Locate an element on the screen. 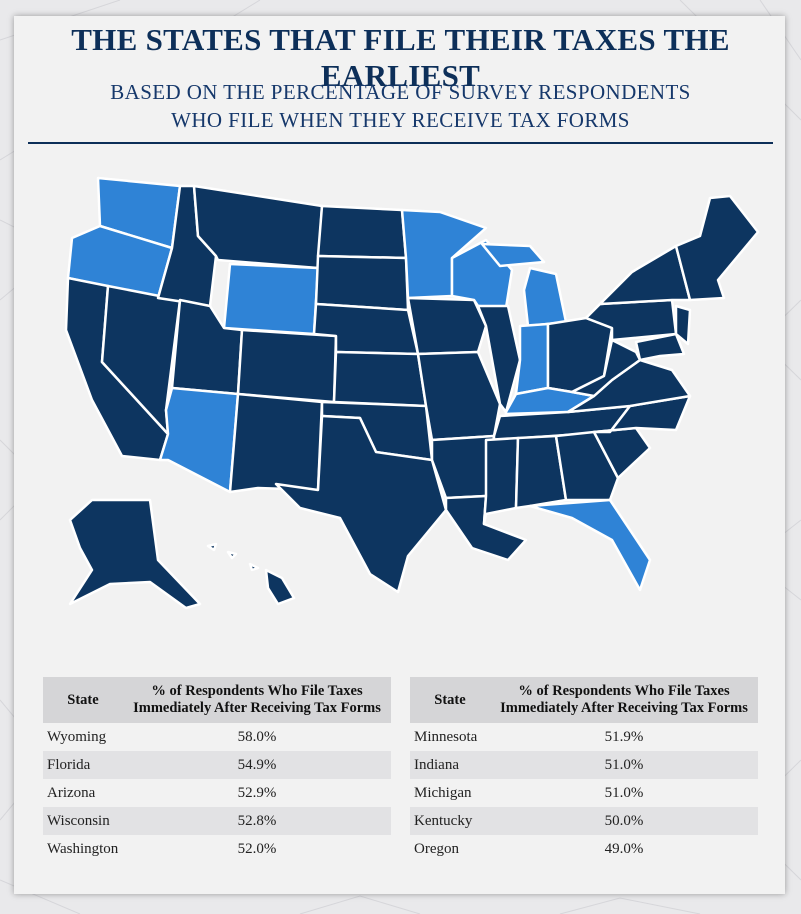  state-name: Florida is located at coordinates (83, 765).